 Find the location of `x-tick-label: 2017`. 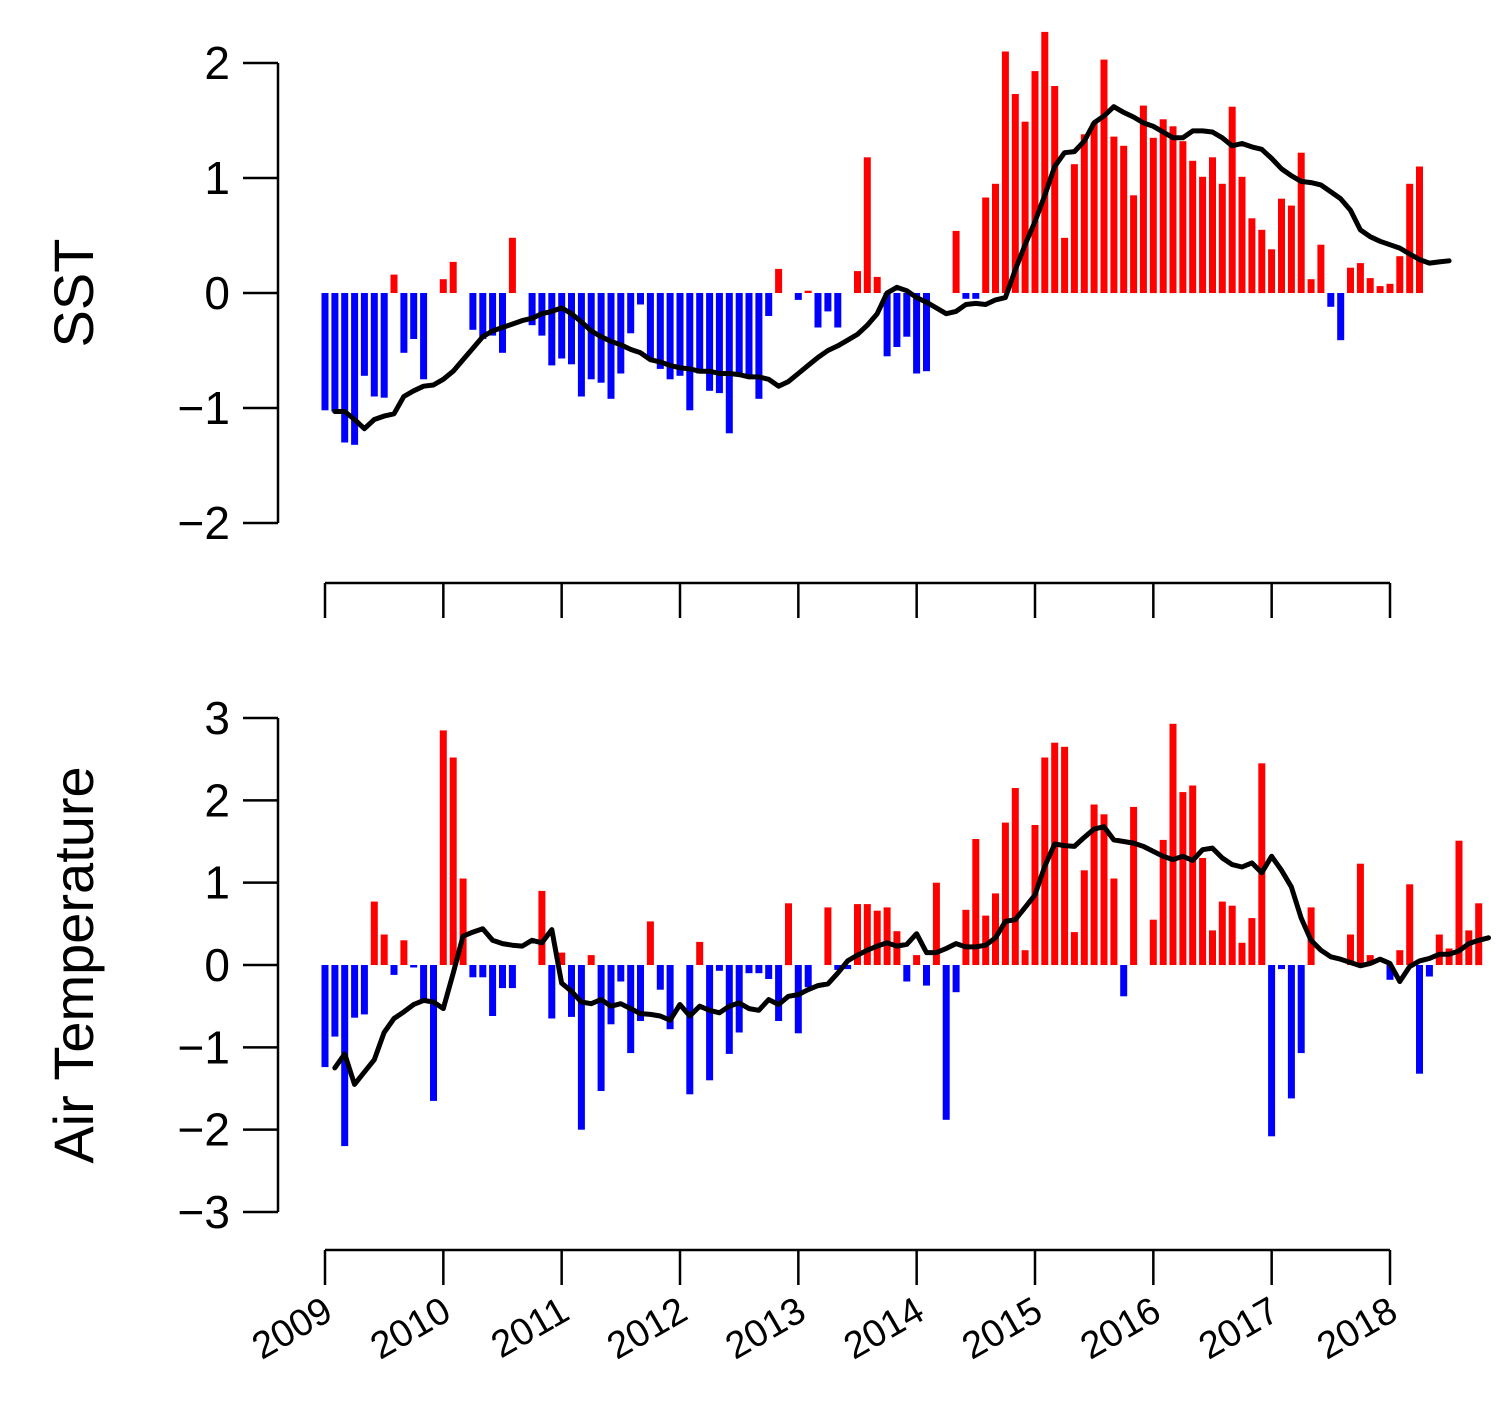

x-tick-label: 2017 is located at coordinates (1239, 1328).